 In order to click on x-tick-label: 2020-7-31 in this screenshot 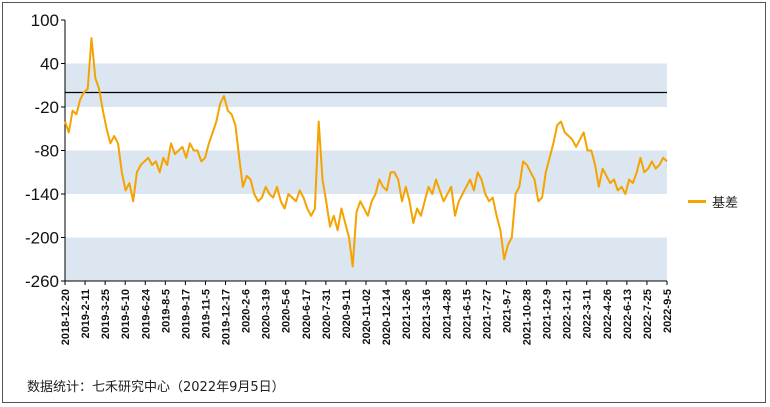, I will do `click(327, 314)`.